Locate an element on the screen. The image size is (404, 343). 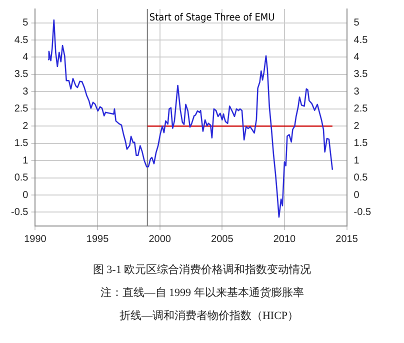
x-tick-label: 1990 is located at coordinates (35, 239).